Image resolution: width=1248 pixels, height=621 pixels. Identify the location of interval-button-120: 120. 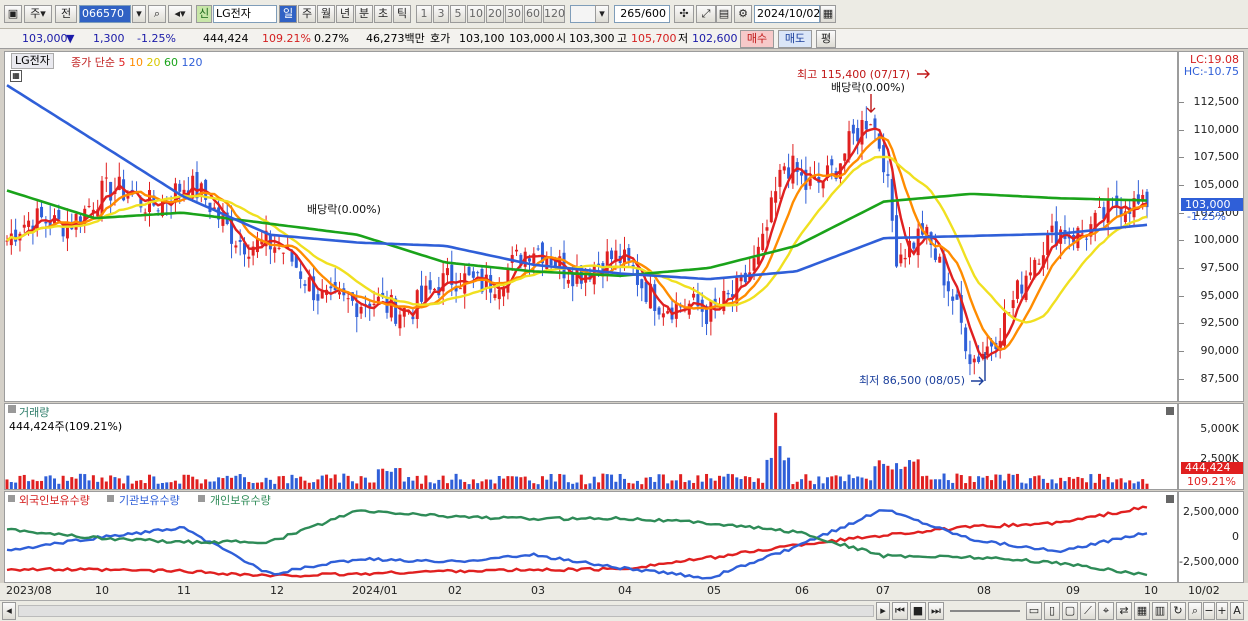
(554, 14).